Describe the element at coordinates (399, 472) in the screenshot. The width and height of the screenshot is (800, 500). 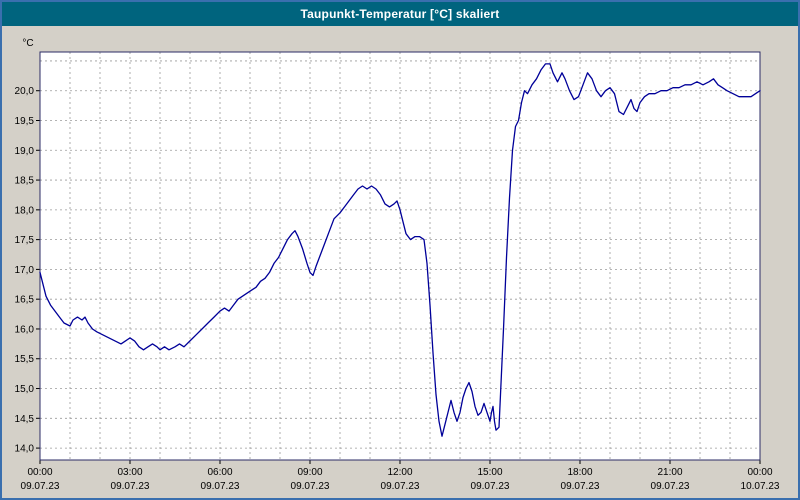
I see `x-tick-time-label: 12:00` at that location.